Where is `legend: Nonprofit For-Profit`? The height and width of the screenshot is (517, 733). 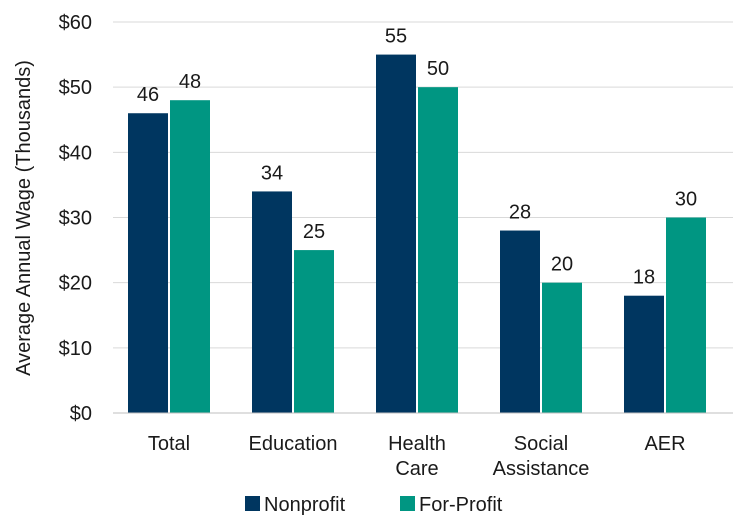
legend: Nonprofit For-Profit is located at coordinates (374, 505).